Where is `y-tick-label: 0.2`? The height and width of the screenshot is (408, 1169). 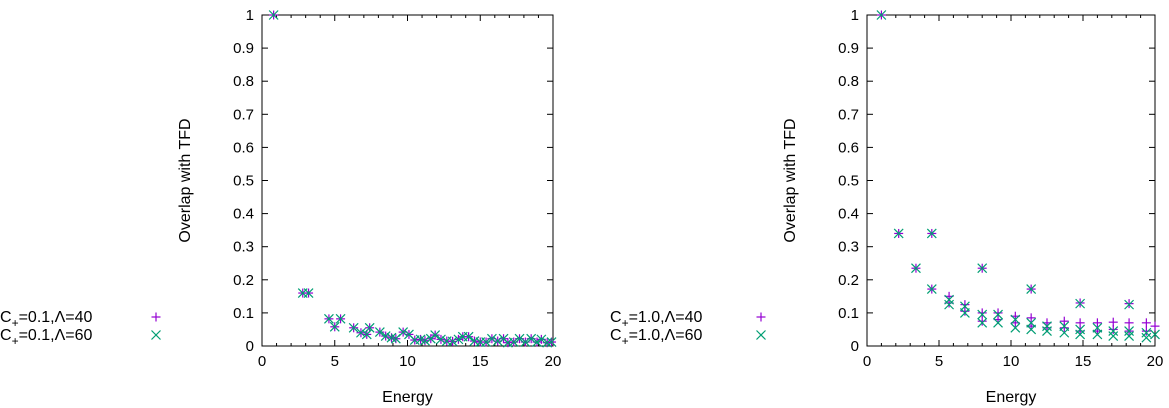
y-tick-label: 0.2 is located at coordinates (243, 280).